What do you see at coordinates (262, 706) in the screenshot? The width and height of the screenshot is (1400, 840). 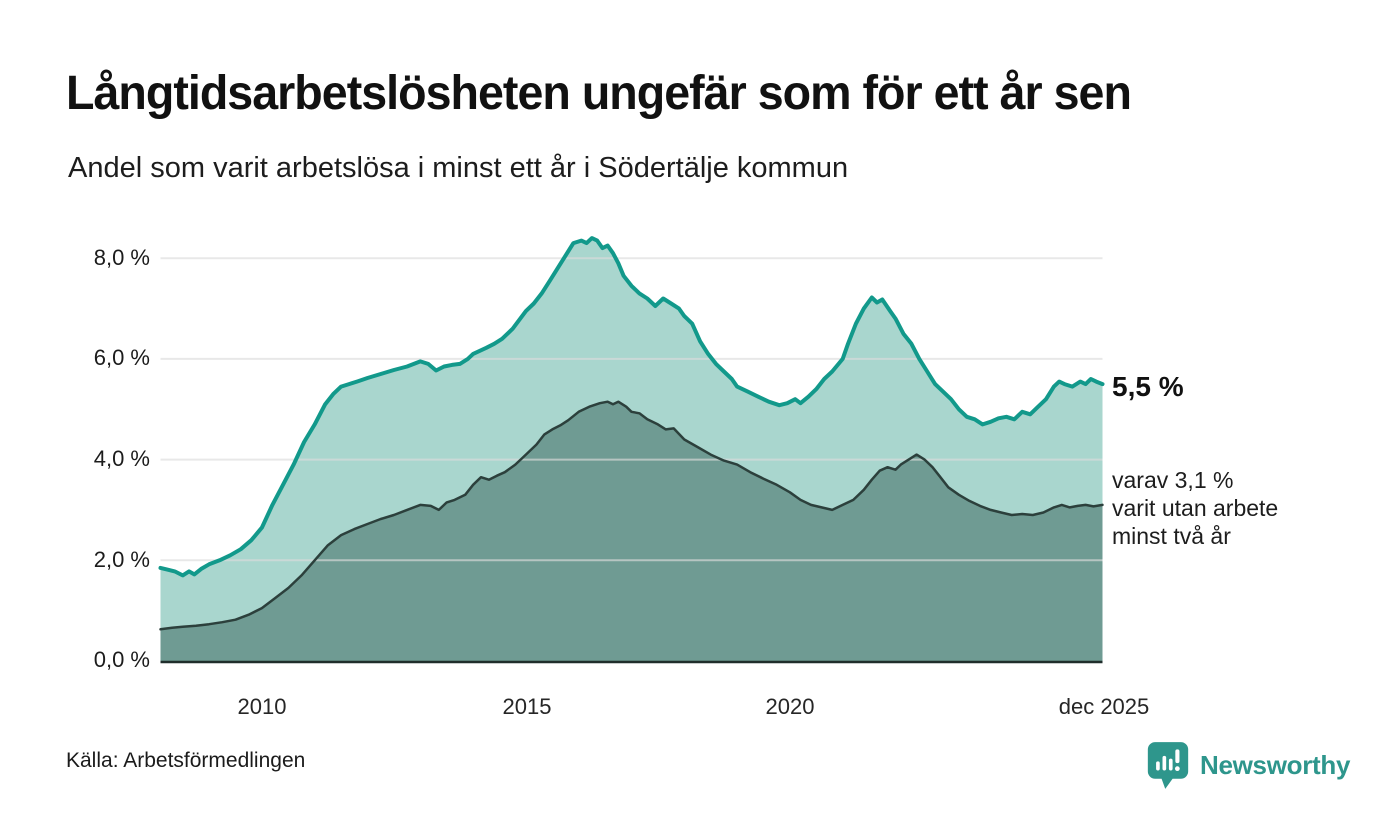 I see `x-axis-label-2010: 2010` at bounding box center [262, 706].